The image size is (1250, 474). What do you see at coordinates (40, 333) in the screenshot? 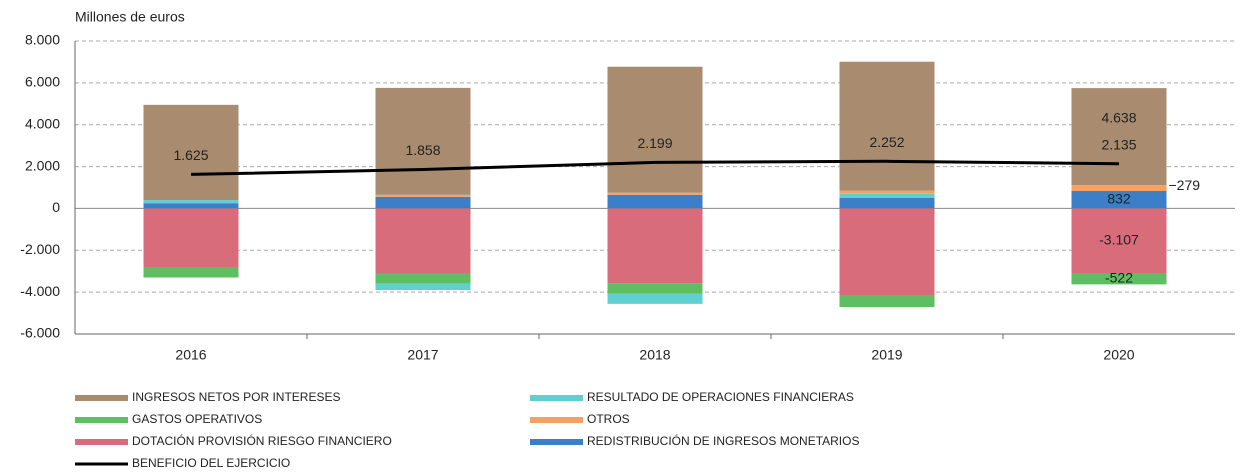
I see `y-tick-label: -6.000` at bounding box center [40, 333].